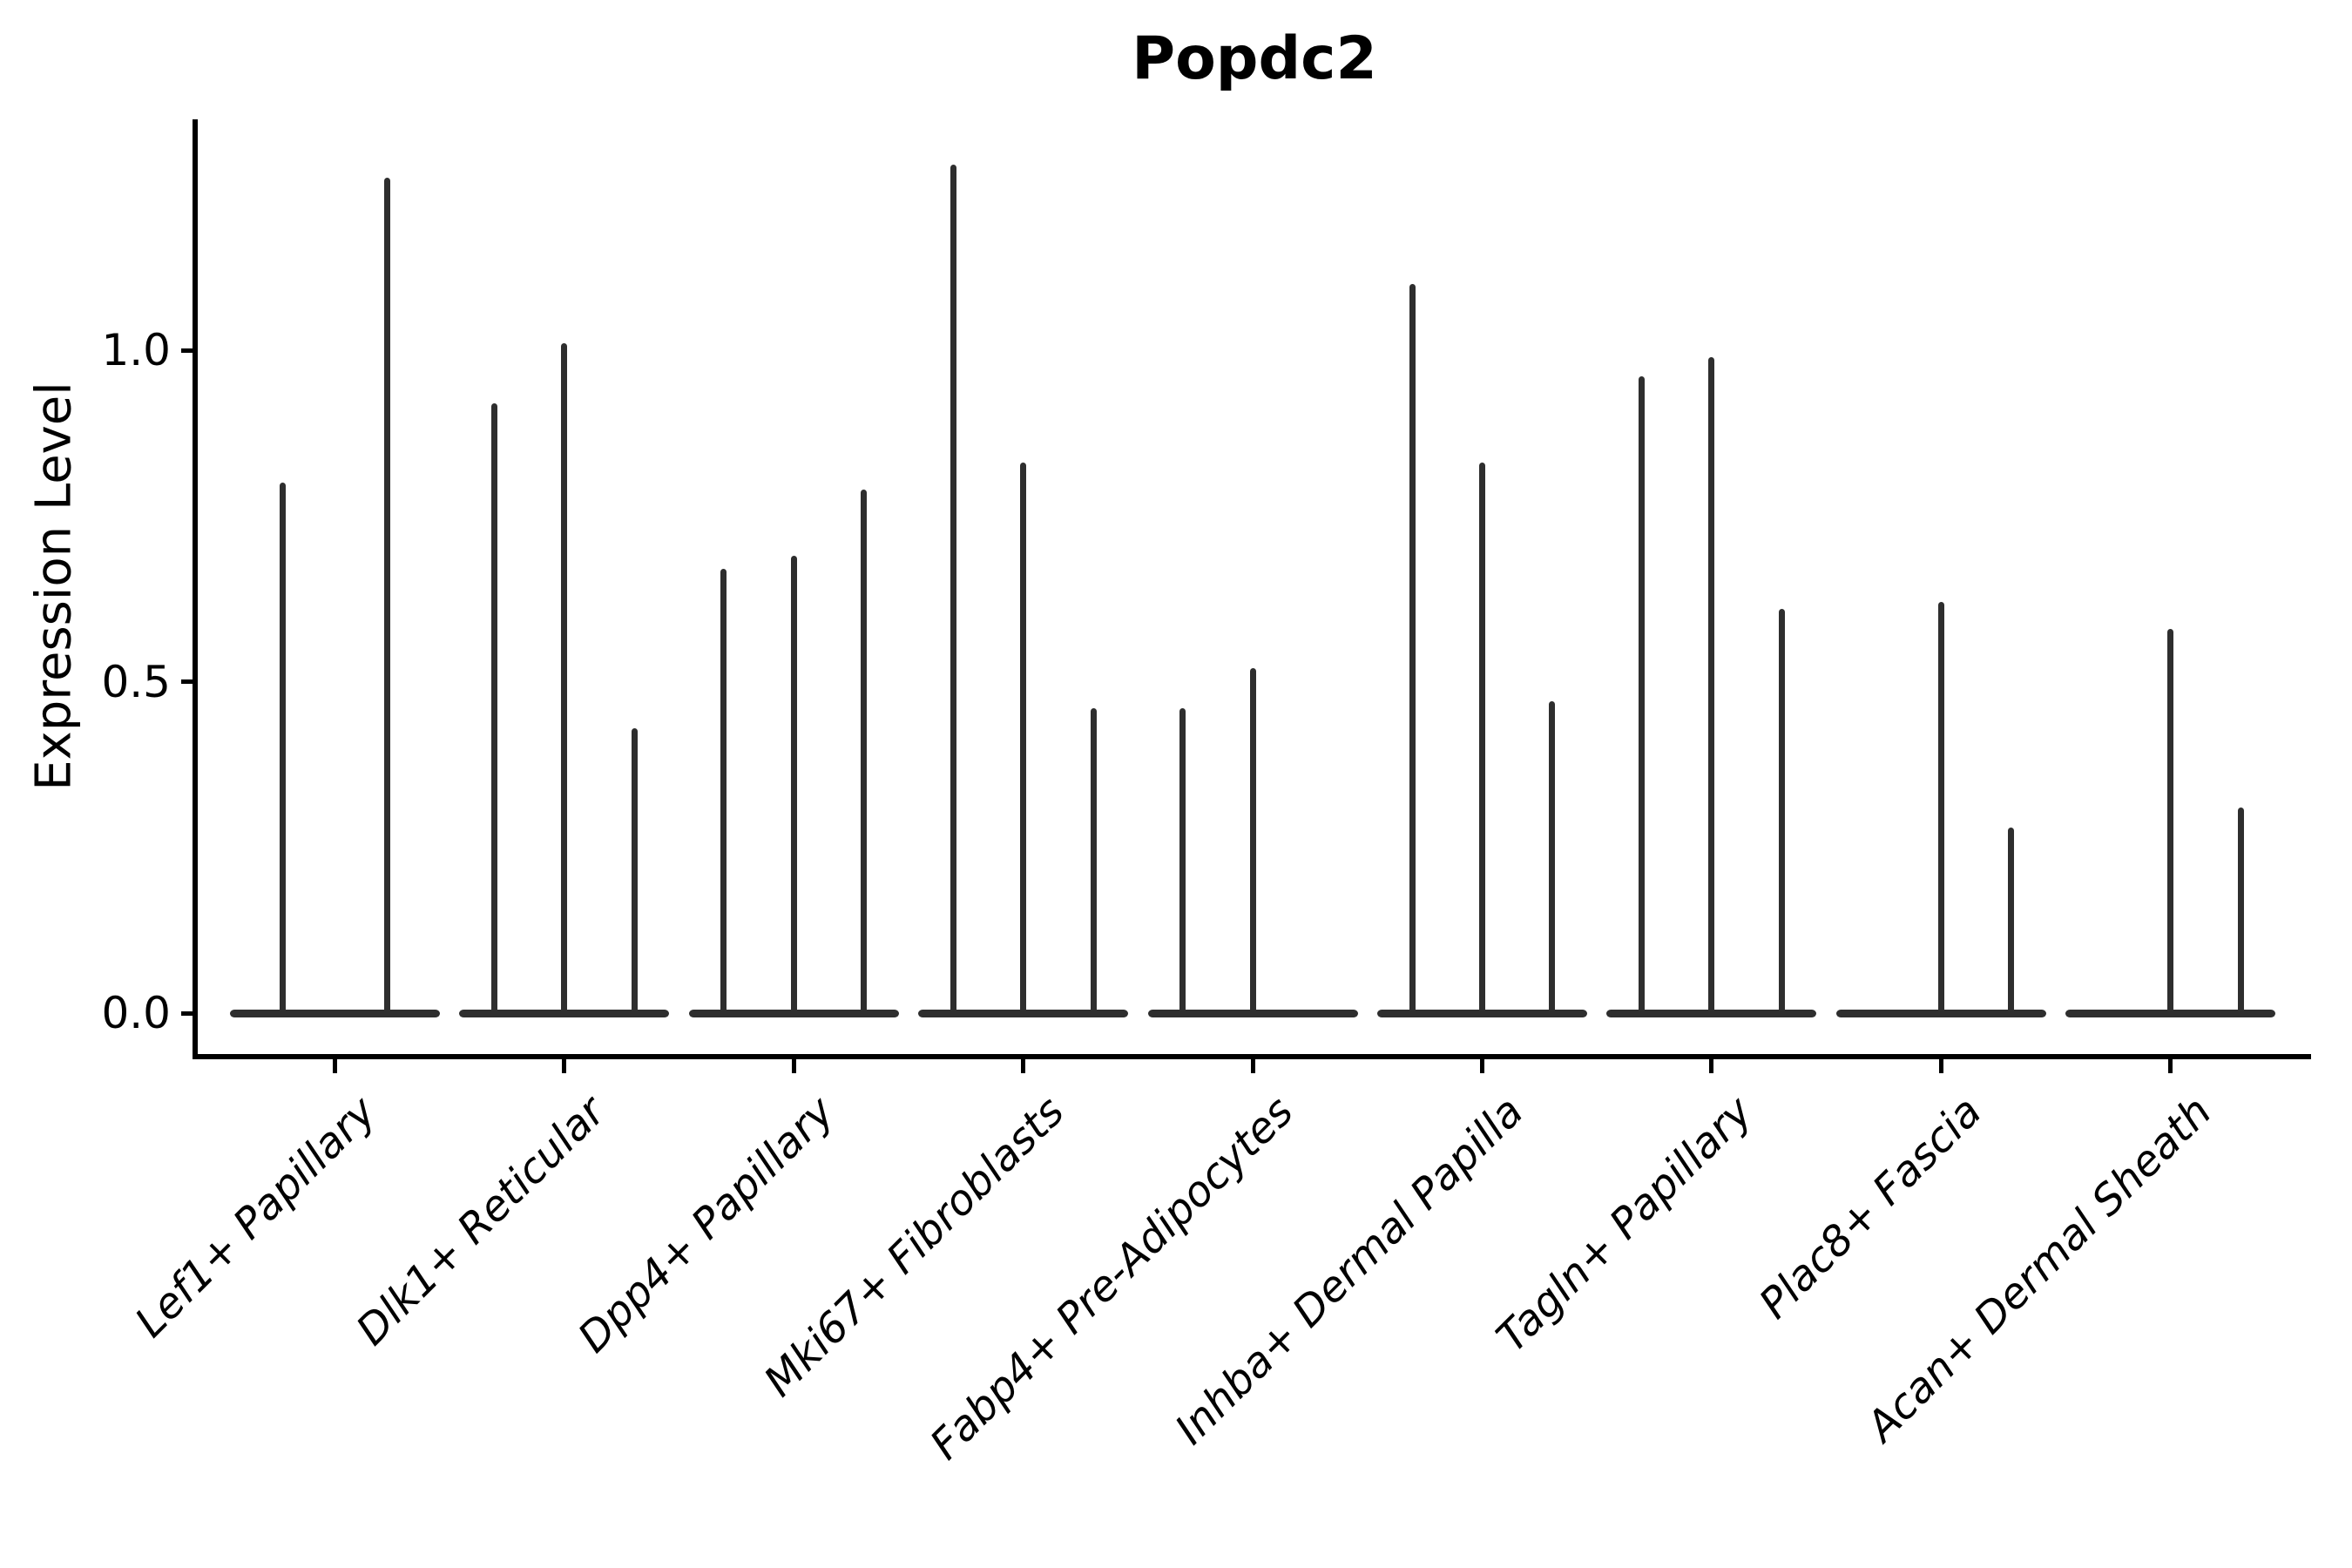 This screenshot has height=1568, width=2352. I want to click on y-axis-spine, so click(195, 589).